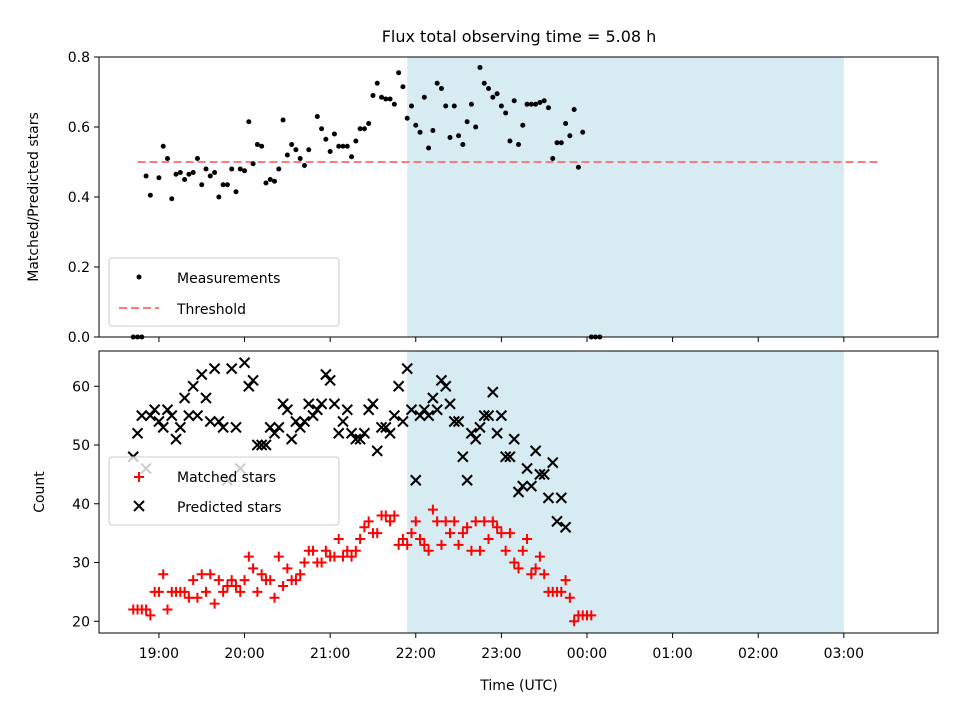  Describe the element at coordinates (501, 654) in the screenshot. I see `x-tick-label: 23:00` at that location.